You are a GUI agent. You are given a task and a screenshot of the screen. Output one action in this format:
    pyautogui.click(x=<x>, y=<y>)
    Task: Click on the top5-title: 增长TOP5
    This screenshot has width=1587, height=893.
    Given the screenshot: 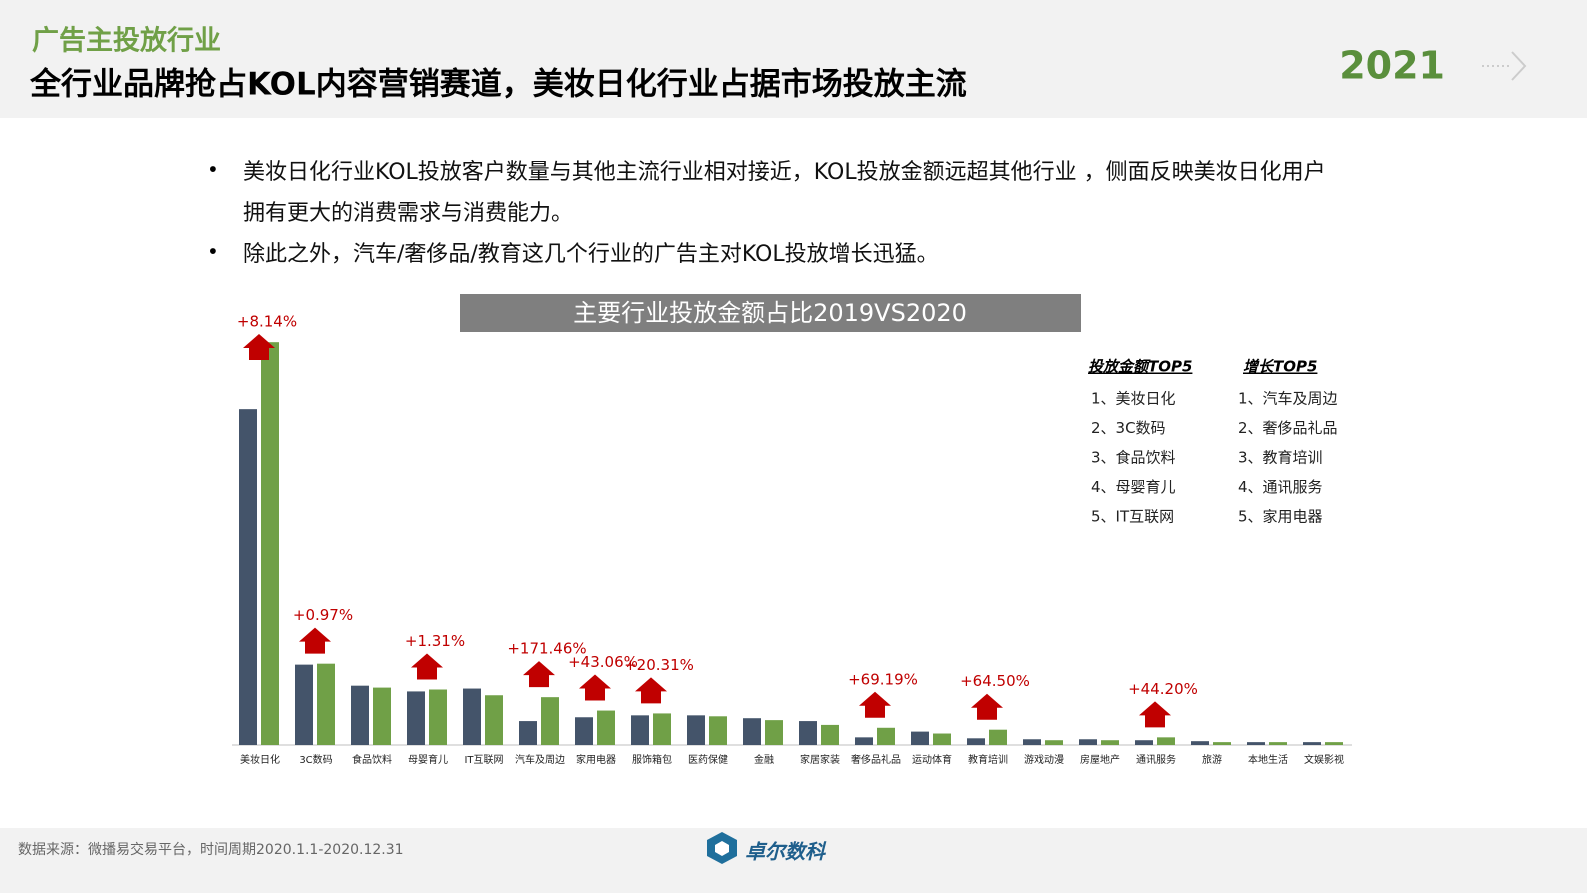 What is the action you would take?
    pyautogui.click(x=1280, y=367)
    